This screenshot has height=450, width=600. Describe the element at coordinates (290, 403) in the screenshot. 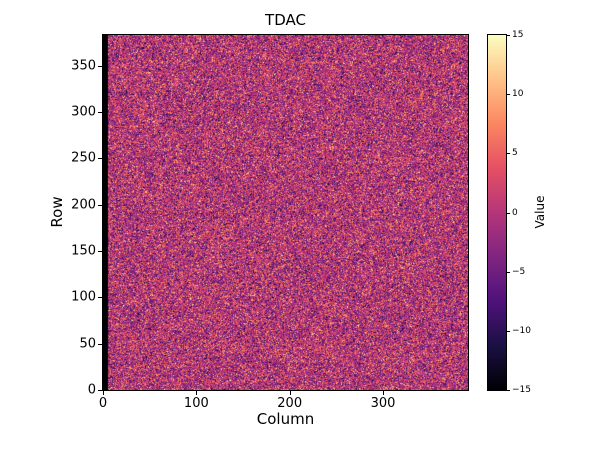

I see `x-tick-label: 200` at that location.